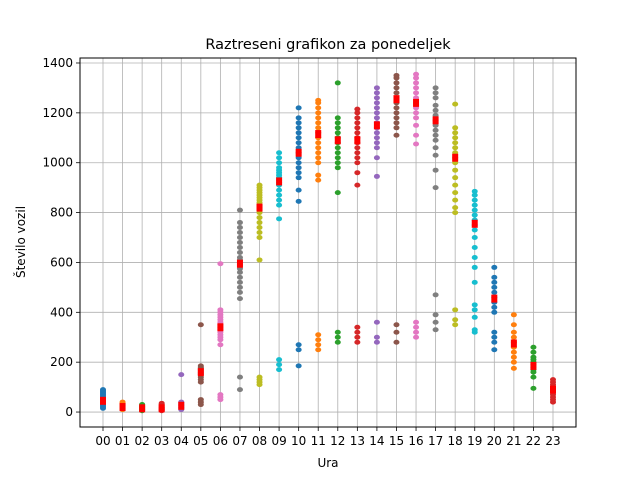  I want to click on x-tick-label: 23, so click(552, 441).